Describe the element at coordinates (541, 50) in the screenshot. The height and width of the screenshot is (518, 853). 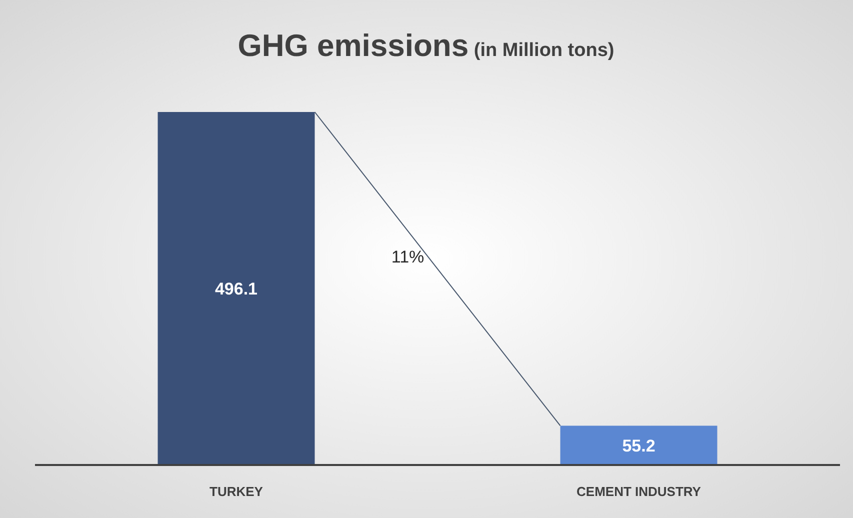
I see `chart-subtitle: (in Million tons)` at that location.